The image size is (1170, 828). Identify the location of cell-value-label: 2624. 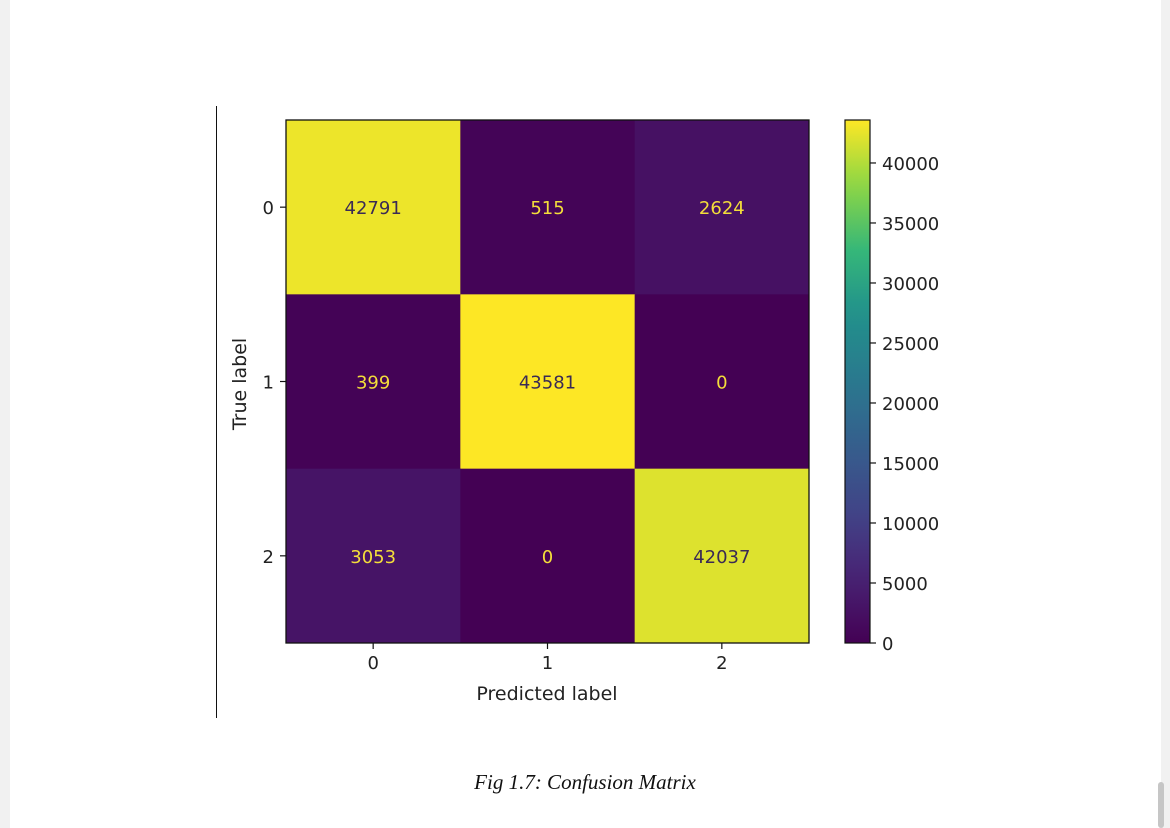
(722, 208).